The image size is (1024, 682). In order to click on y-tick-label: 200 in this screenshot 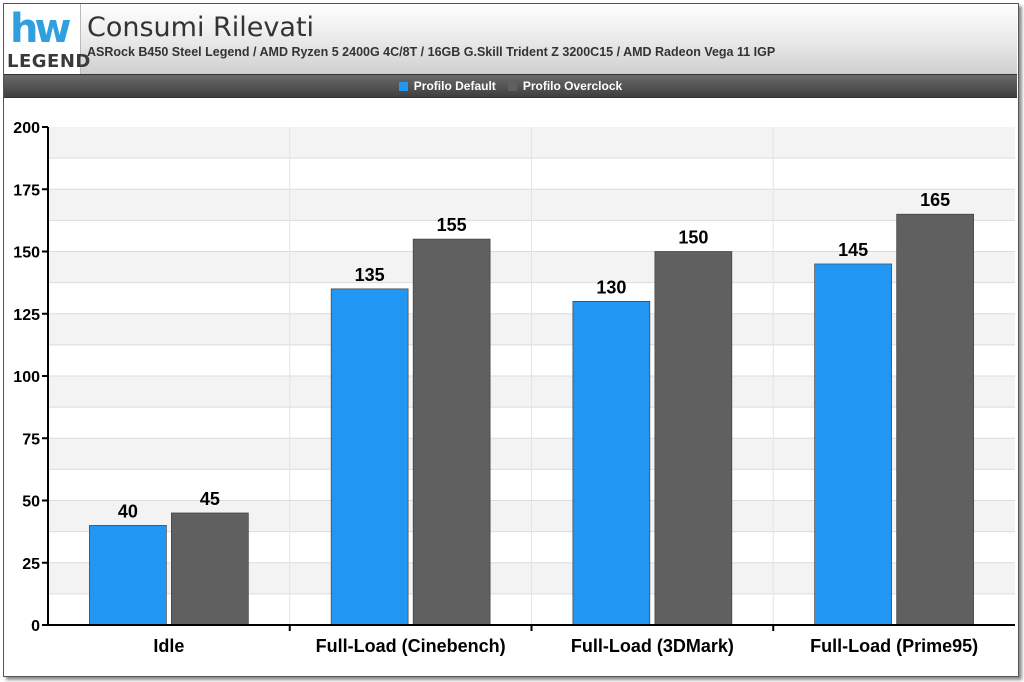, I will do `click(26, 128)`.